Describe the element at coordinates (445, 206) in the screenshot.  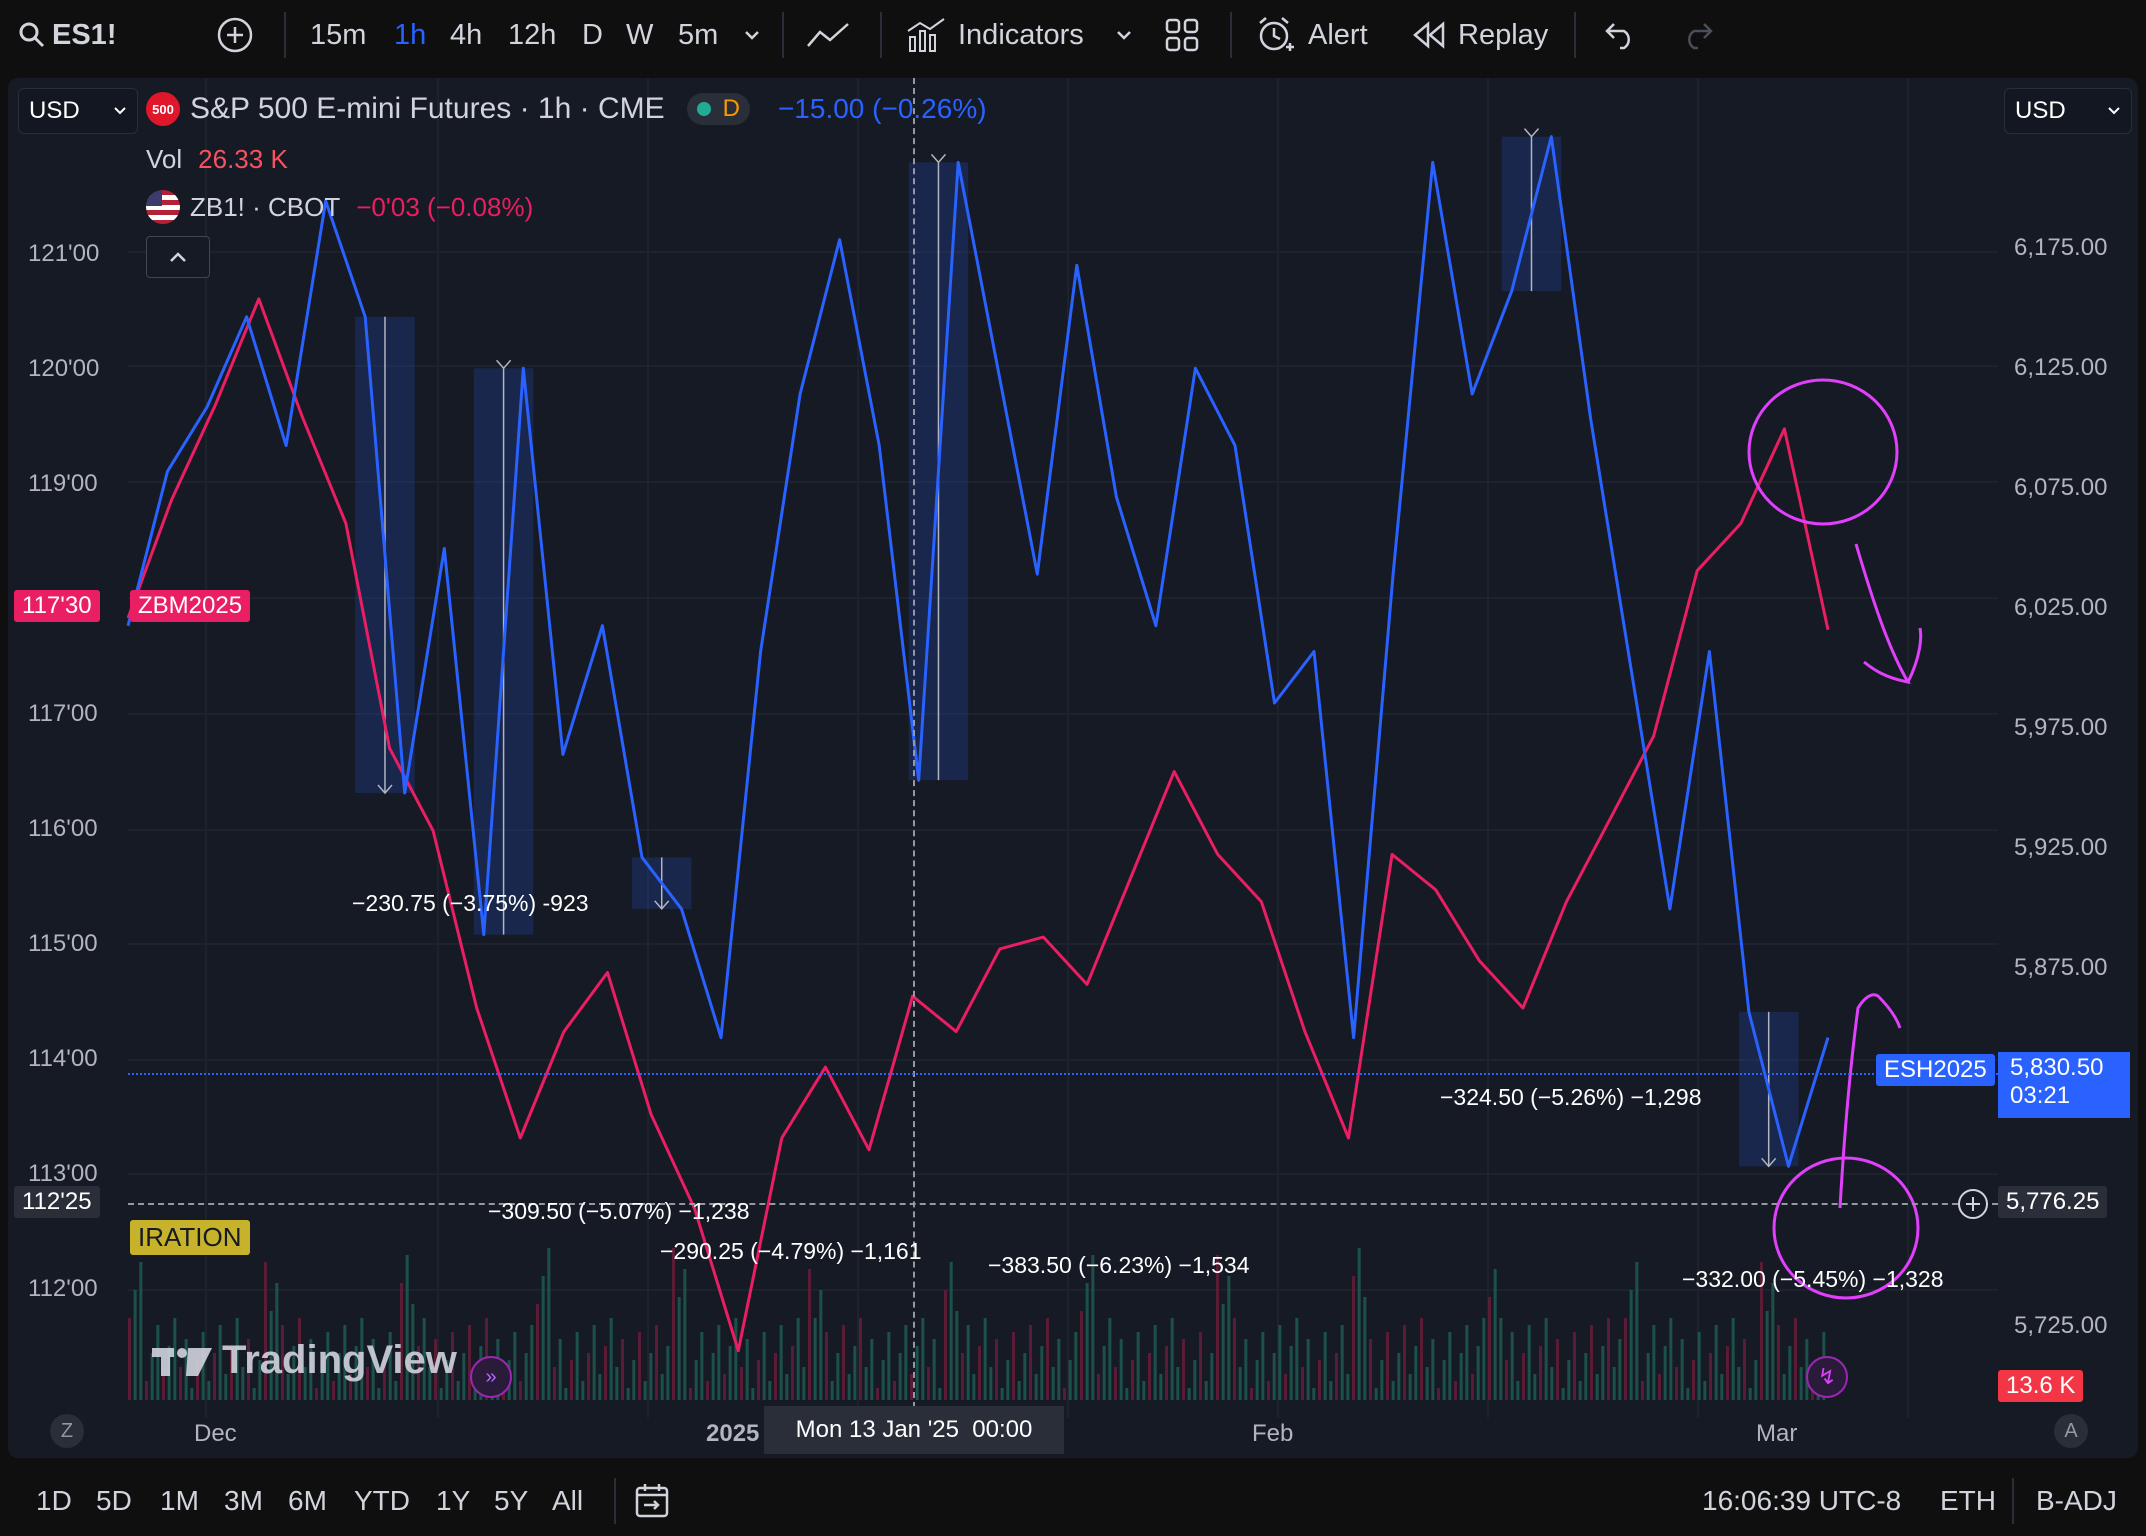
I see `compare-change: −0'03 (−0.08%)` at that location.